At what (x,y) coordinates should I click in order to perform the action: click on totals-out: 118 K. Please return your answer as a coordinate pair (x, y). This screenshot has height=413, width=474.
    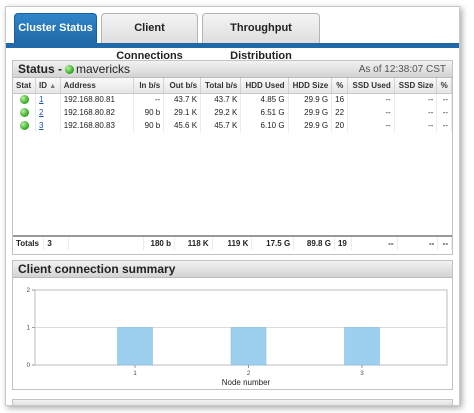
    Looking at the image, I should click on (193, 243).